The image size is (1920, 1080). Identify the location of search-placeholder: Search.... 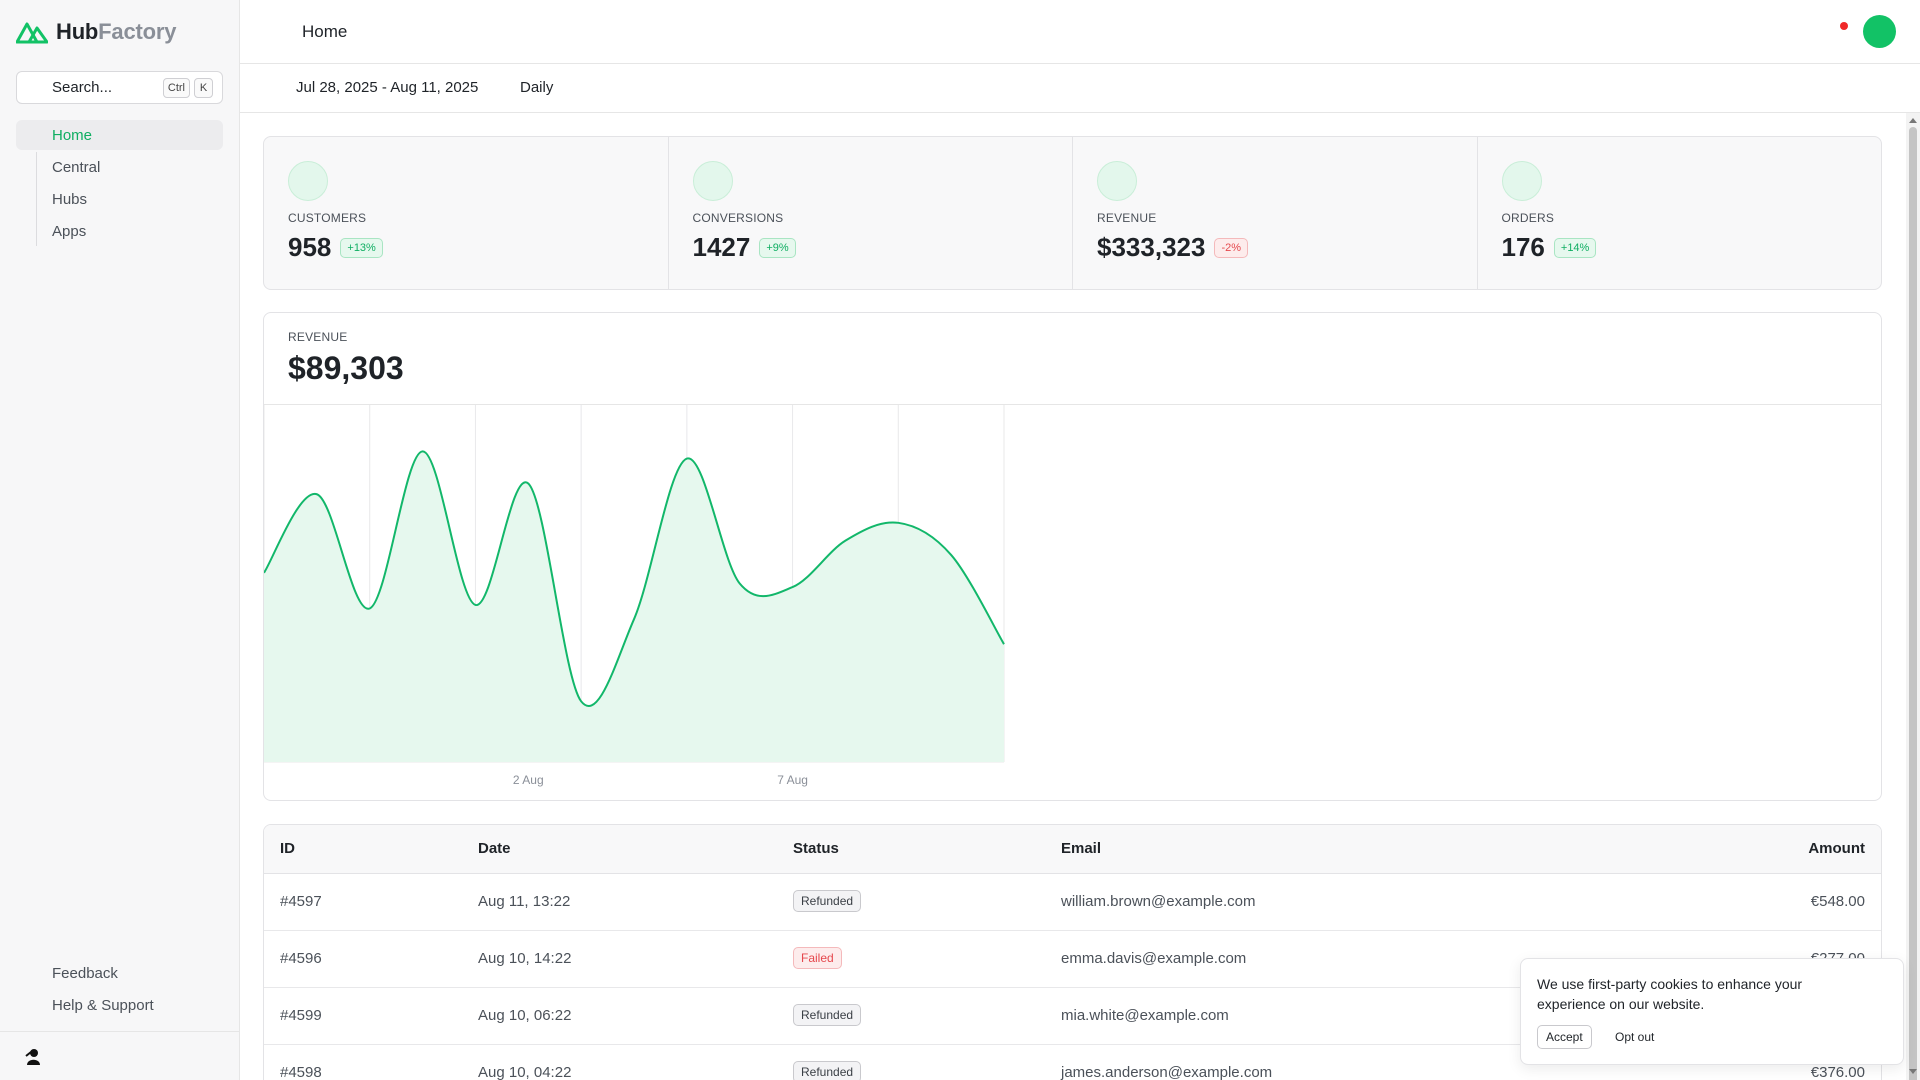
(82, 87).